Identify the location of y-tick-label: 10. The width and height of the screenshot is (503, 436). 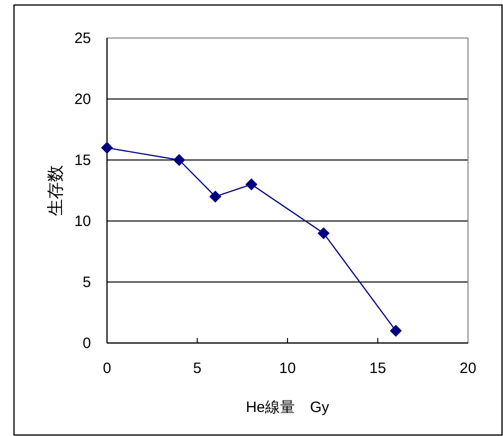
(82, 221).